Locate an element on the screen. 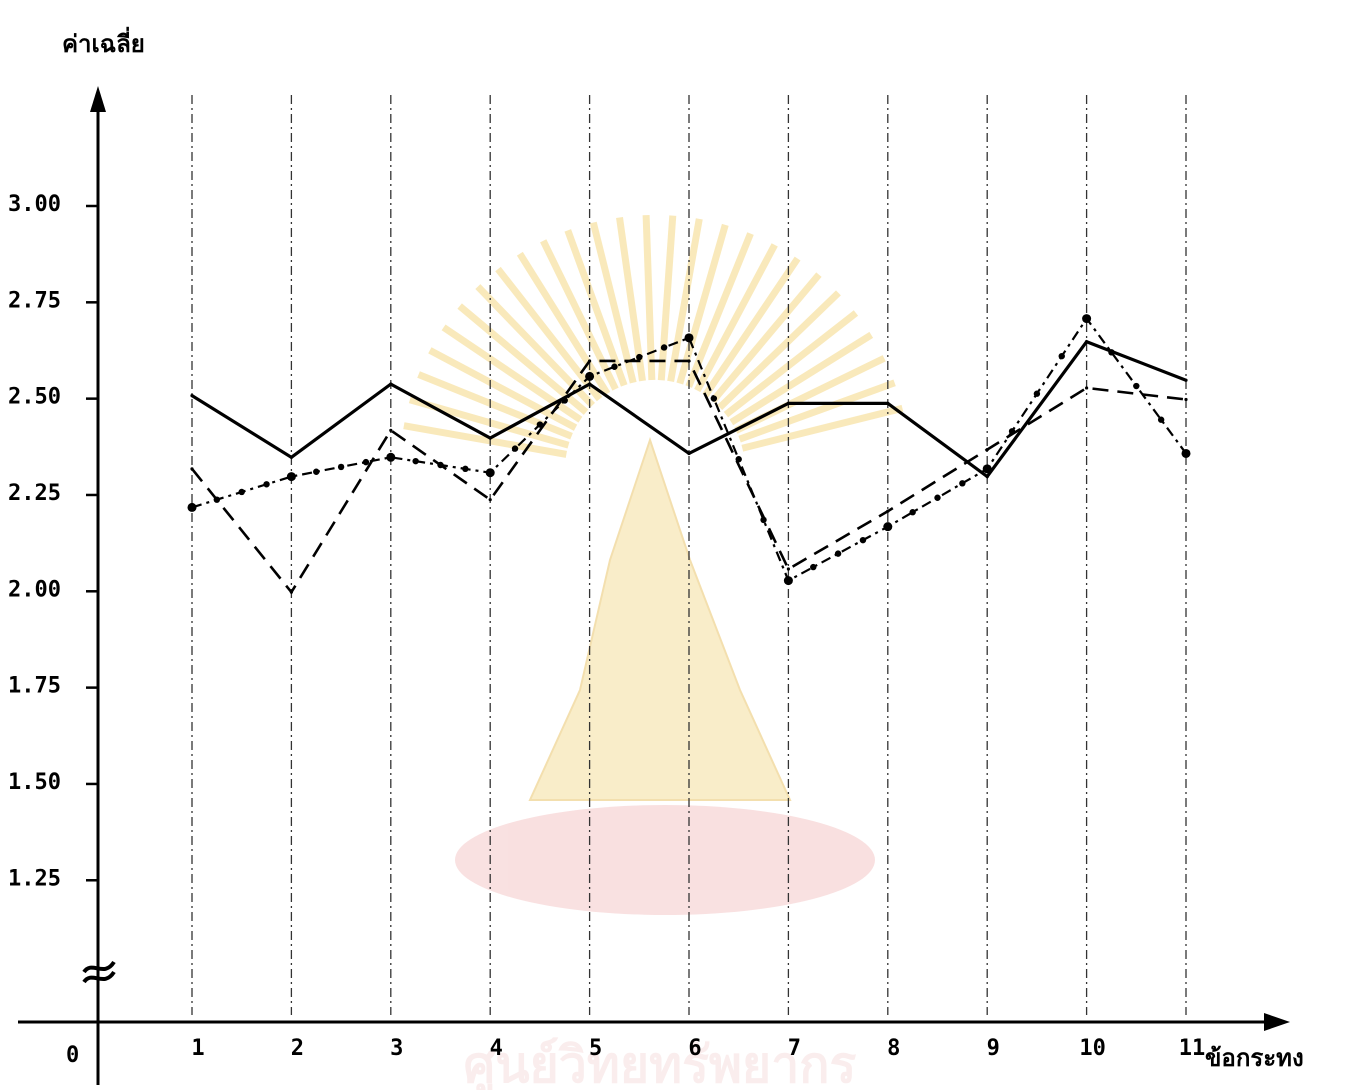  axis-break-icon is located at coordinates (99, 972).